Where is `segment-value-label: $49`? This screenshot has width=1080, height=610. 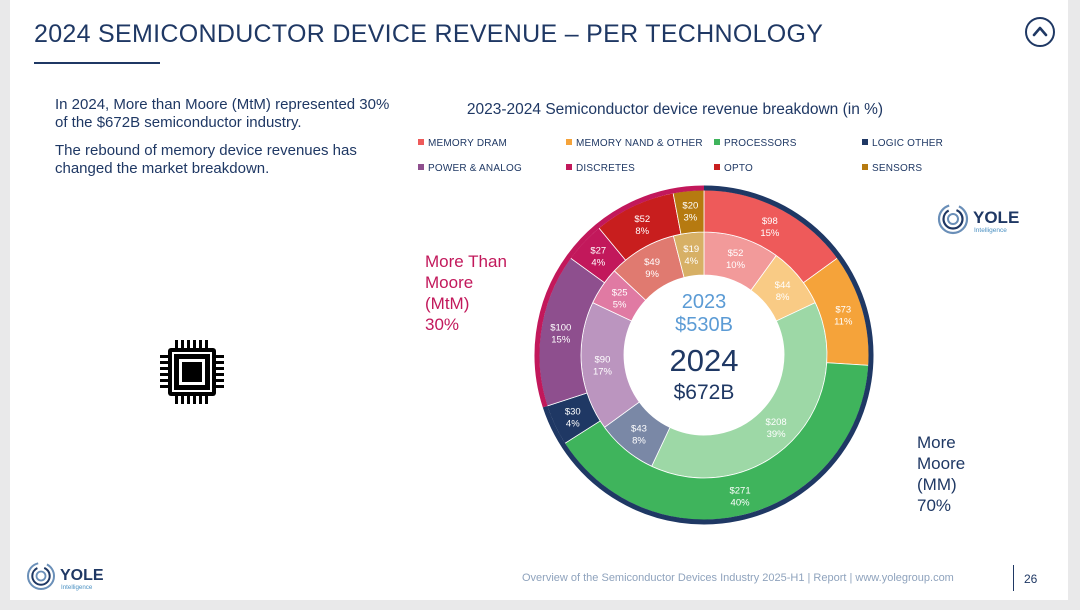 segment-value-label: $49 is located at coordinates (652, 262).